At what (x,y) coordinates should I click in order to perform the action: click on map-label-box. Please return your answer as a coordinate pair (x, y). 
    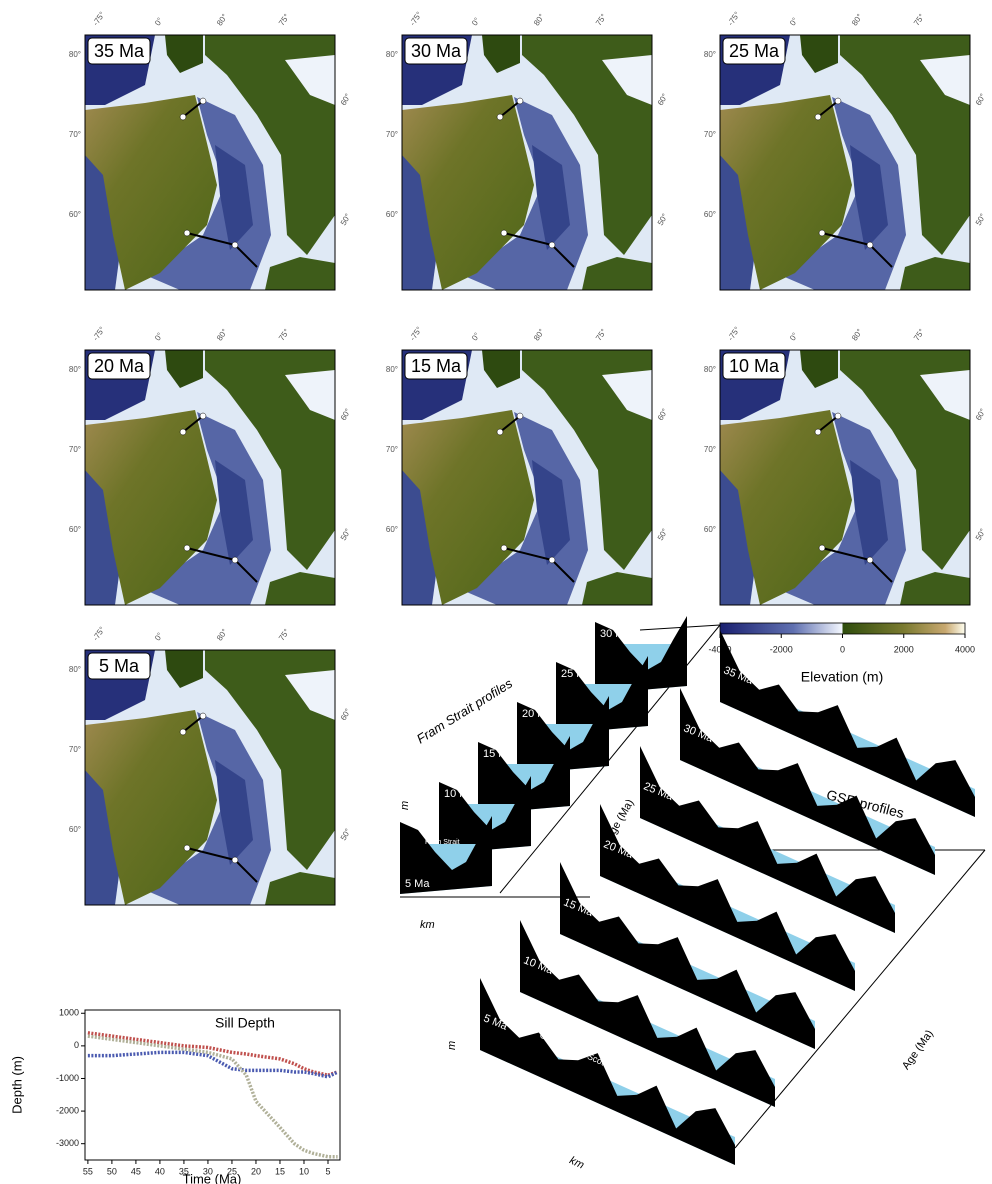
    Looking at the image, I should click on (754, 366).